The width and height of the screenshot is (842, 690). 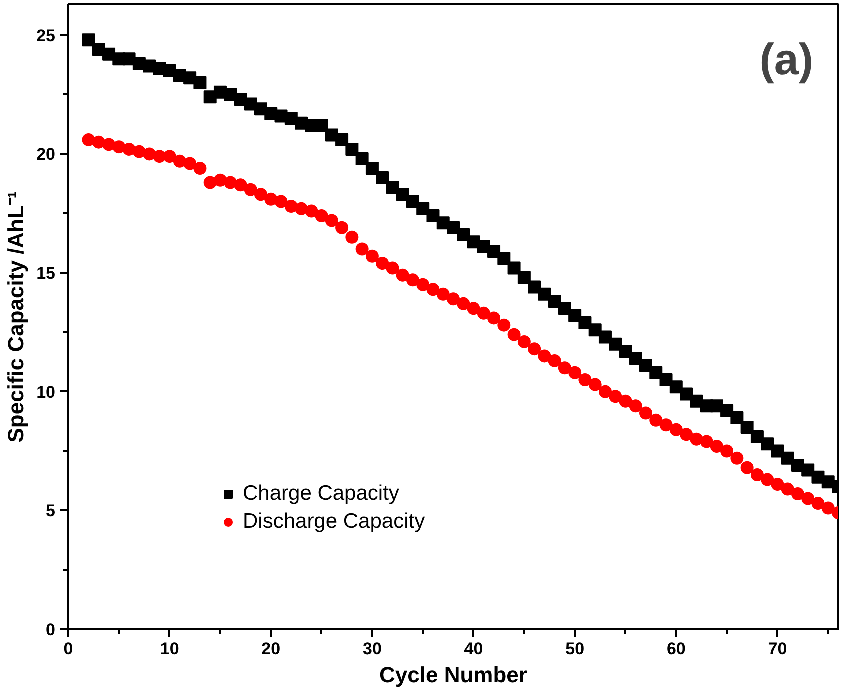 I want to click on x-axis-title: Cycle Number, so click(x=454, y=675).